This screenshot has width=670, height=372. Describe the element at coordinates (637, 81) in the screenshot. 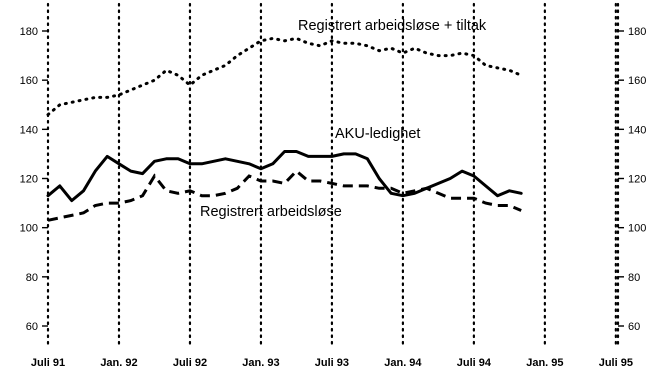

I see `y-tick-label-right: 160` at that location.